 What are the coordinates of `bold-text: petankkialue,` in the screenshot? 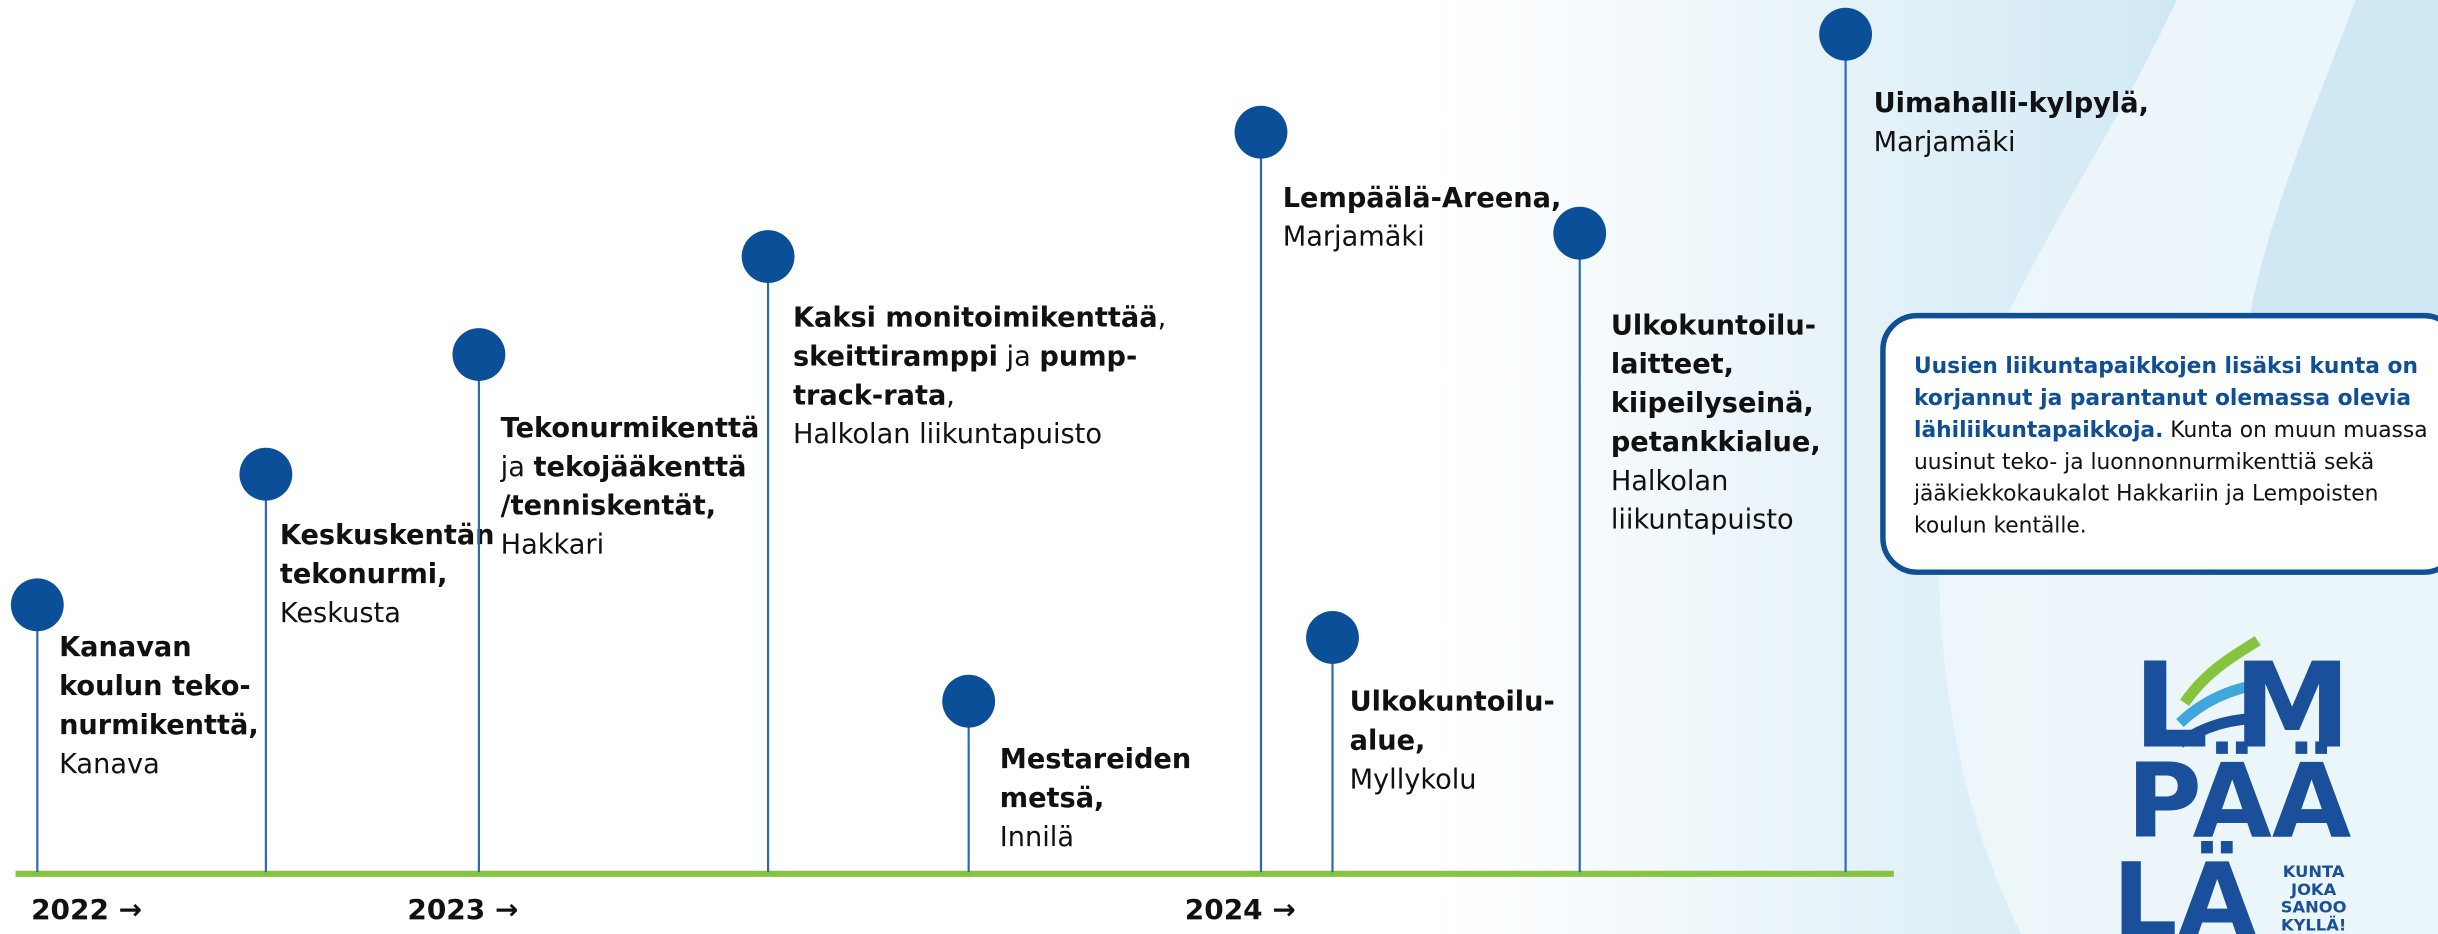 It's located at (1716, 442).